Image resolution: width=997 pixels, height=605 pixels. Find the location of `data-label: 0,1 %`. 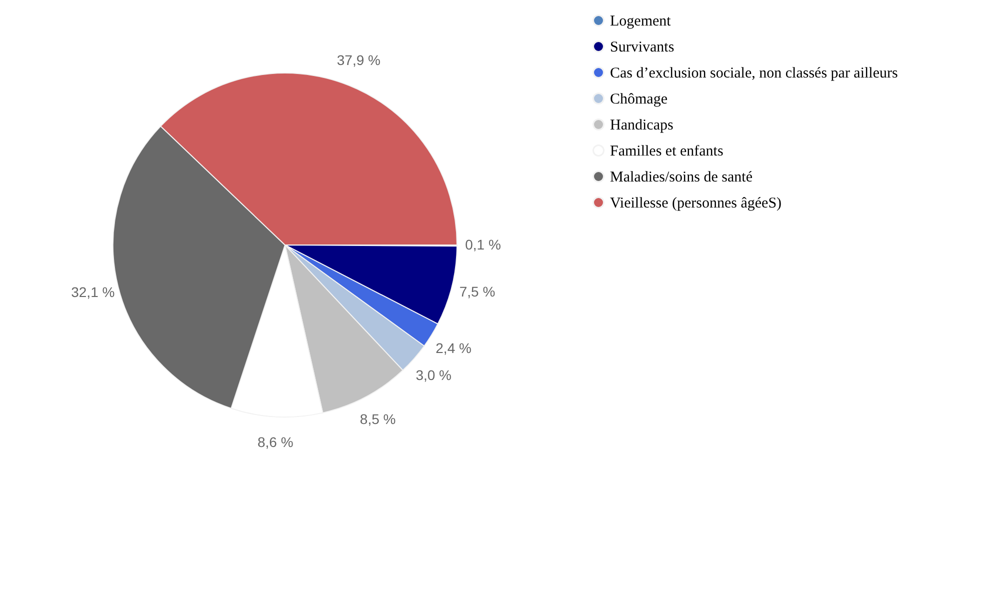

data-label: 0,1 % is located at coordinates (483, 244).